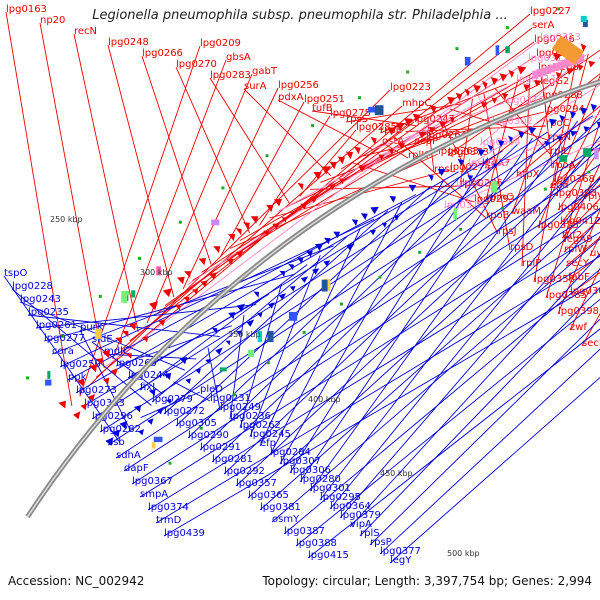  Describe the element at coordinates (310, 470) in the screenshot. I see `reverse-gene-label: lpg0306` at that location.